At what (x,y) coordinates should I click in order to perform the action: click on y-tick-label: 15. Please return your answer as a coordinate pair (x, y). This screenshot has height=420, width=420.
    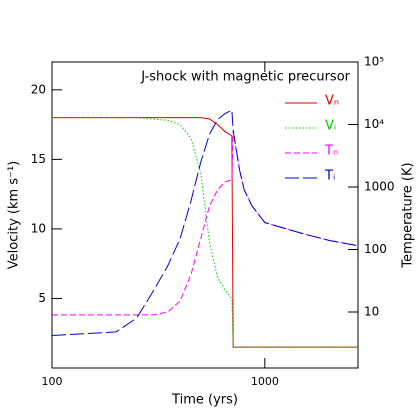
    Looking at the image, I should click on (38, 159).